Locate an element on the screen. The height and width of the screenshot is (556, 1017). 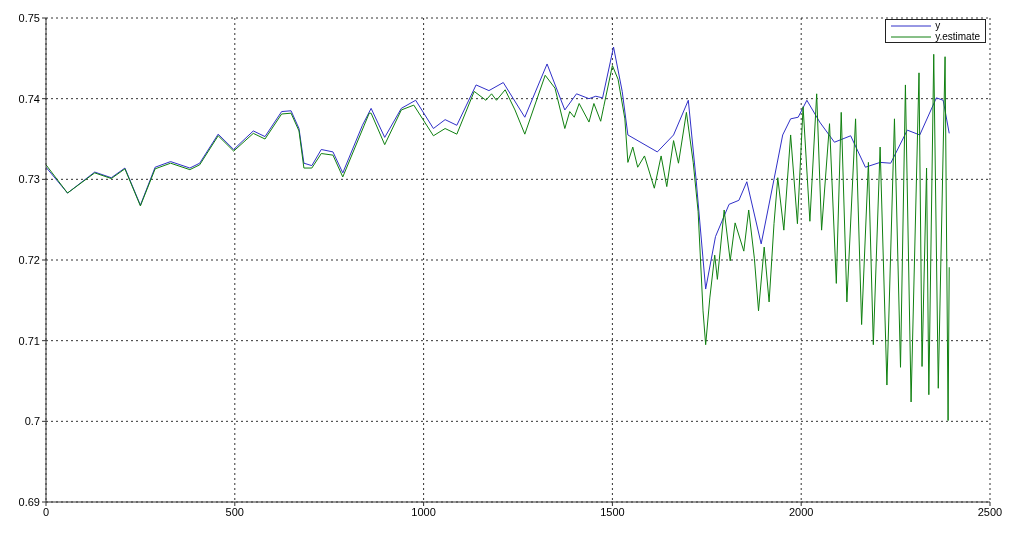
y-tick-label: 0.69 is located at coordinates (29, 501).